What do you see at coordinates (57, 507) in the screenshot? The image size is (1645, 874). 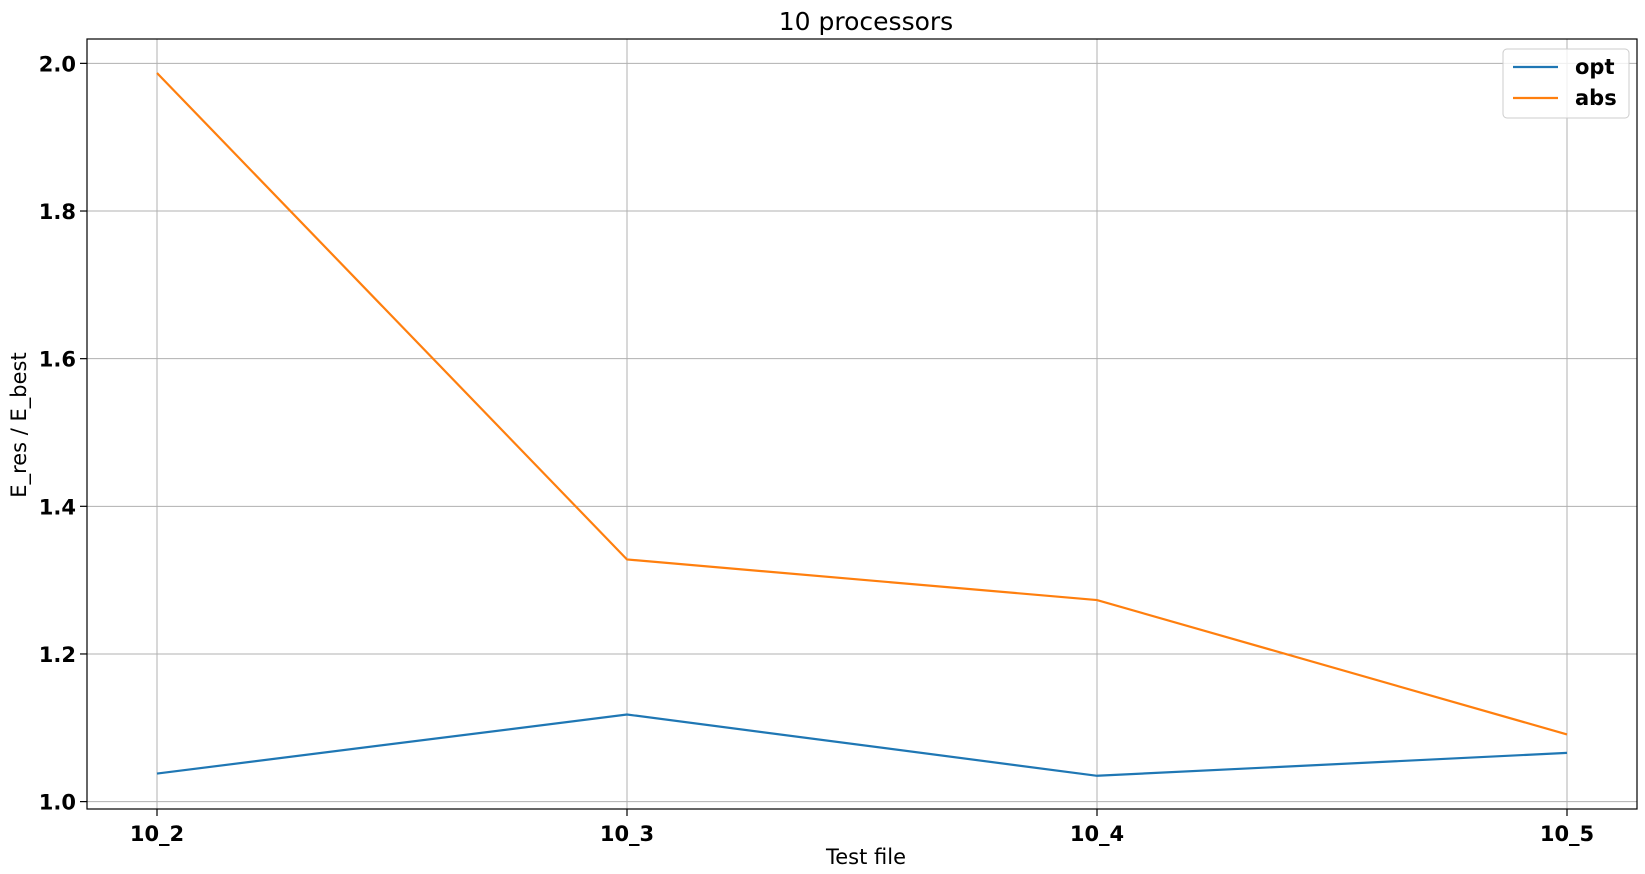 I see `y-tick-label: 1.4` at bounding box center [57, 507].